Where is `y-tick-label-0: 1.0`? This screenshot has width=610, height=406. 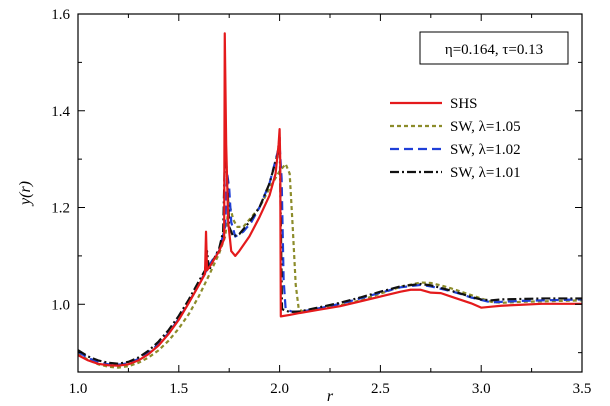 y-tick-label-0: 1.0 is located at coordinates (60, 305).